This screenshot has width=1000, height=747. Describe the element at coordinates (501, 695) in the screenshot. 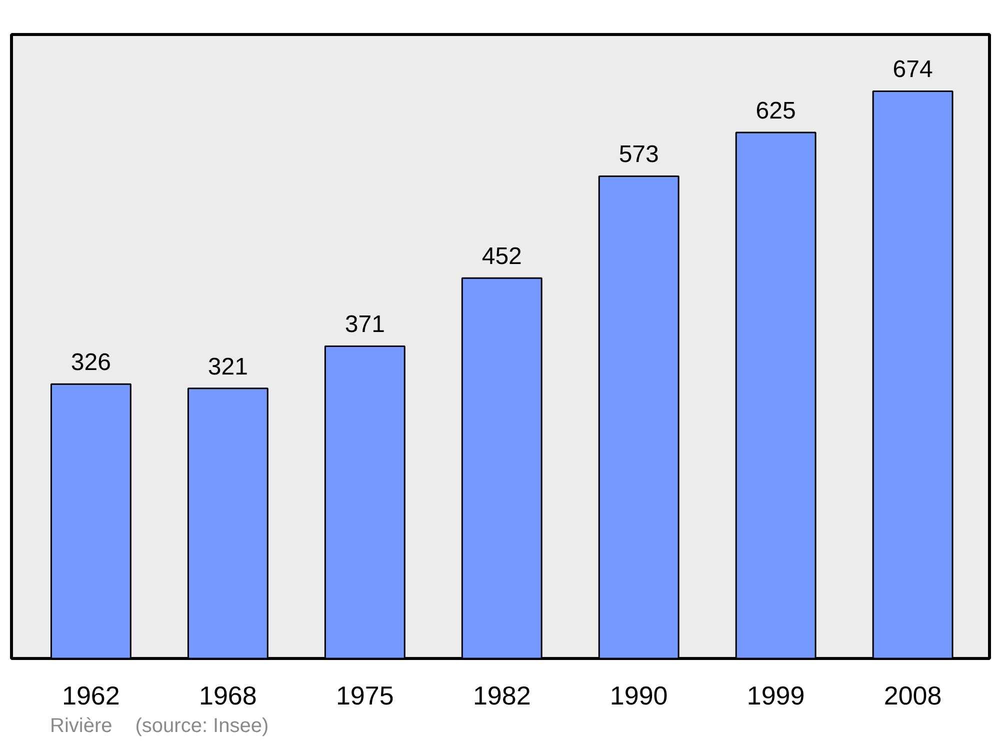

I see `x-tick-label: 1982` at that location.